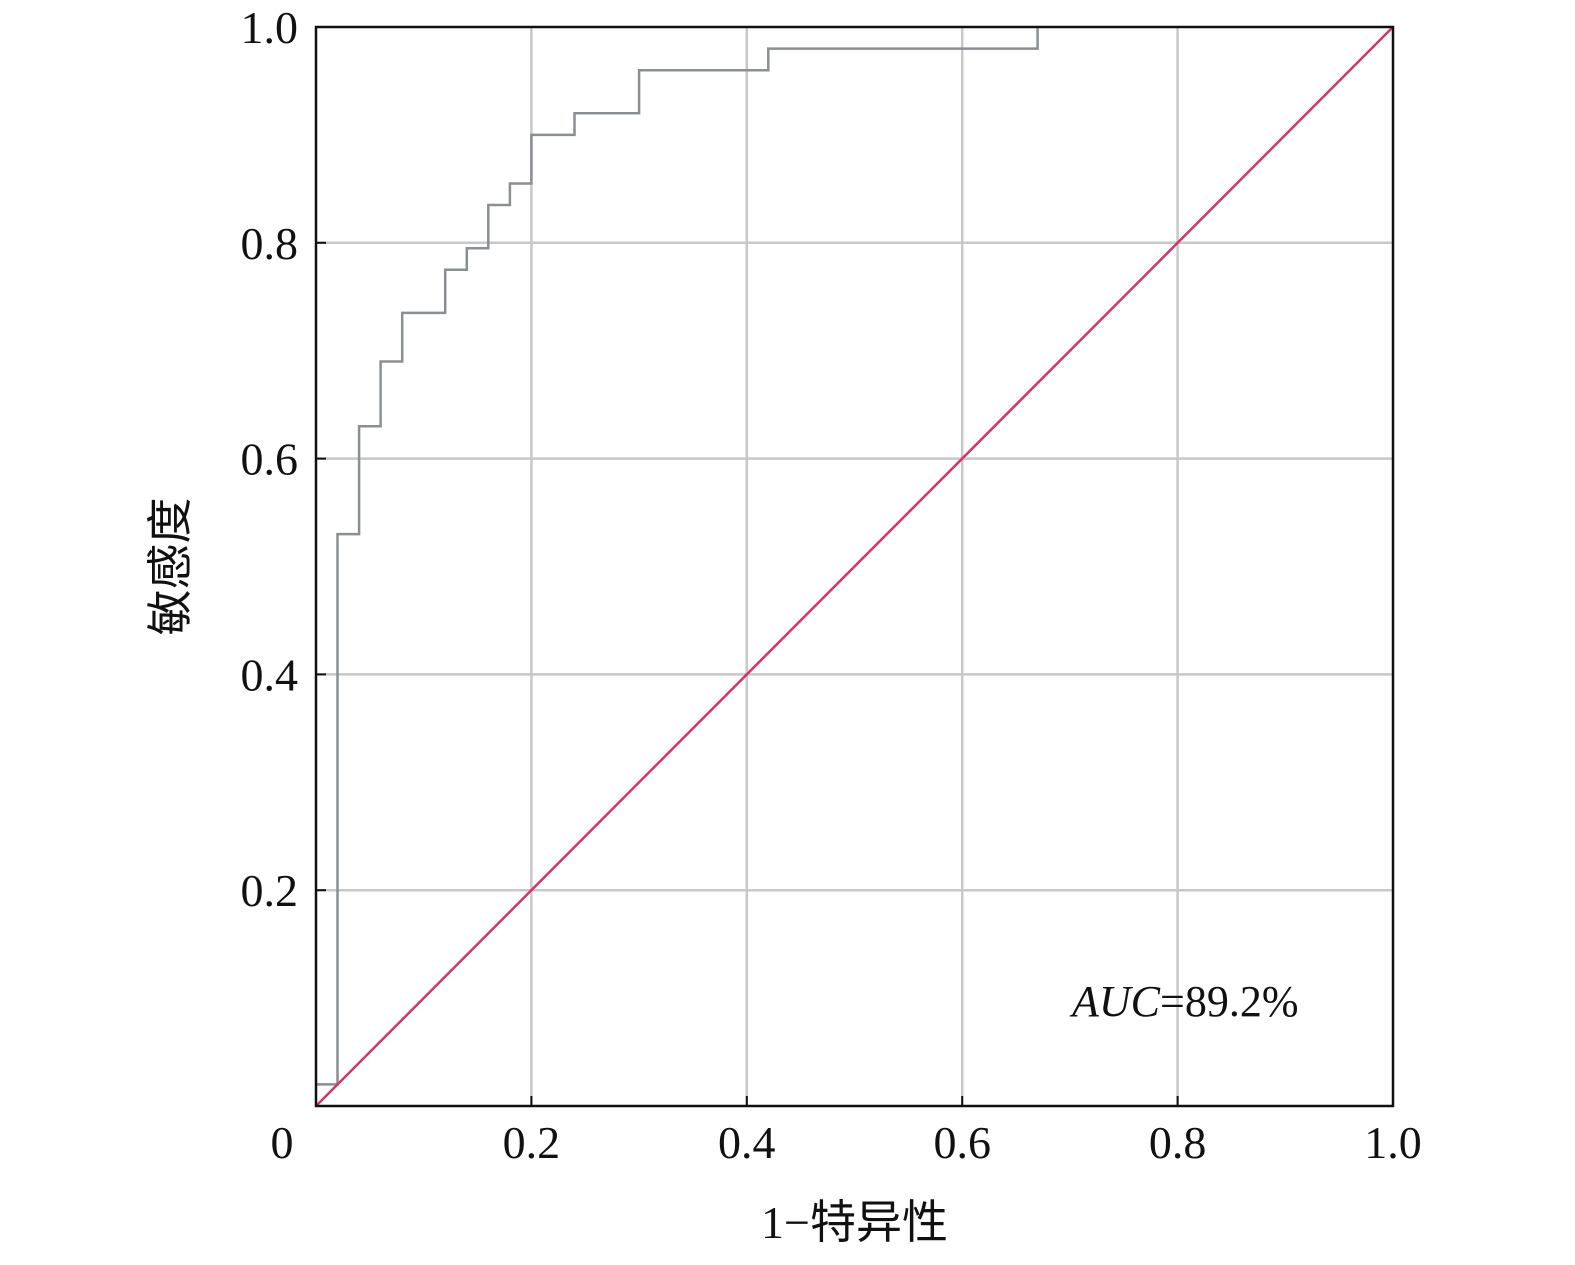  Describe the element at coordinates (1229, 1001) in the screenshot. I see `auc-value: =89.2%` at that location.